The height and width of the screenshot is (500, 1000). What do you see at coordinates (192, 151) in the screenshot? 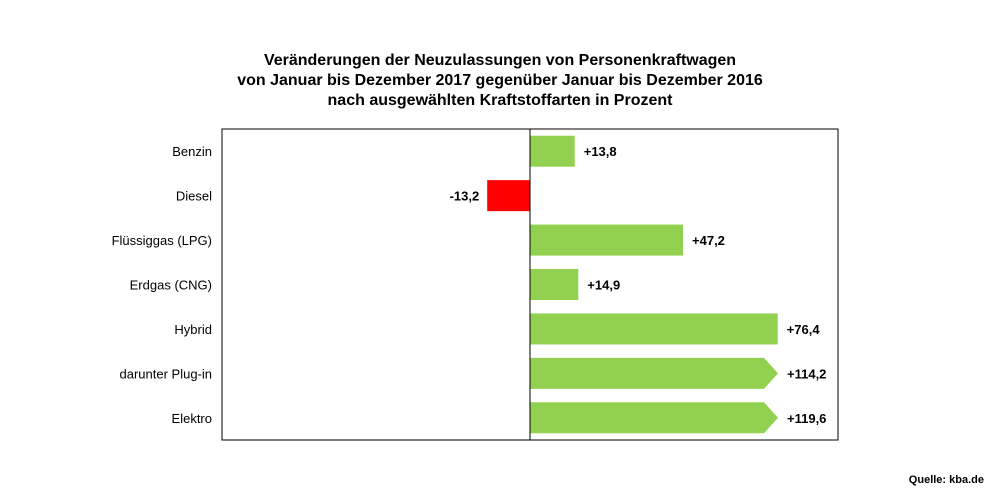
I see `category-label-0: Benzin` at bounding box center [192, 151].